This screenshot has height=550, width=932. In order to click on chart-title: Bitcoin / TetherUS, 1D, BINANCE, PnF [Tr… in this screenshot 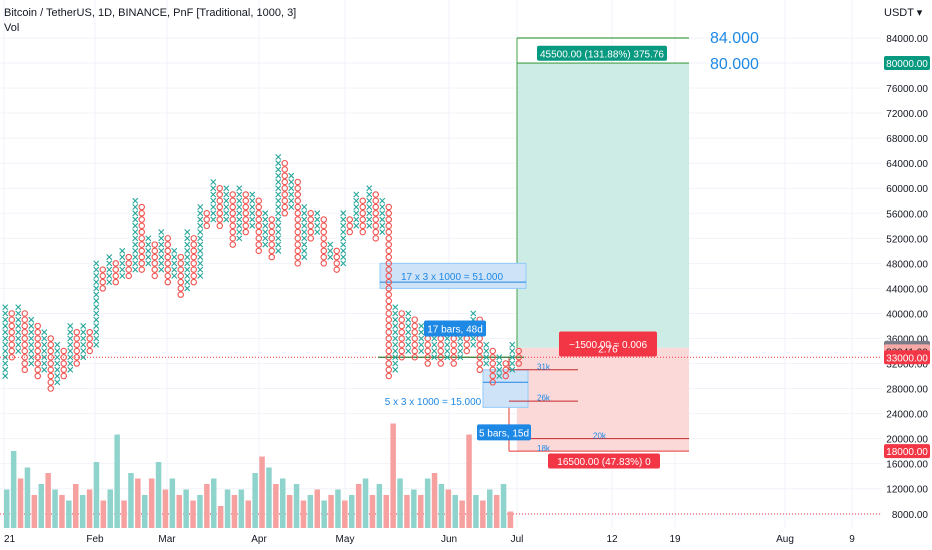, I will do `click(150, 13)`.